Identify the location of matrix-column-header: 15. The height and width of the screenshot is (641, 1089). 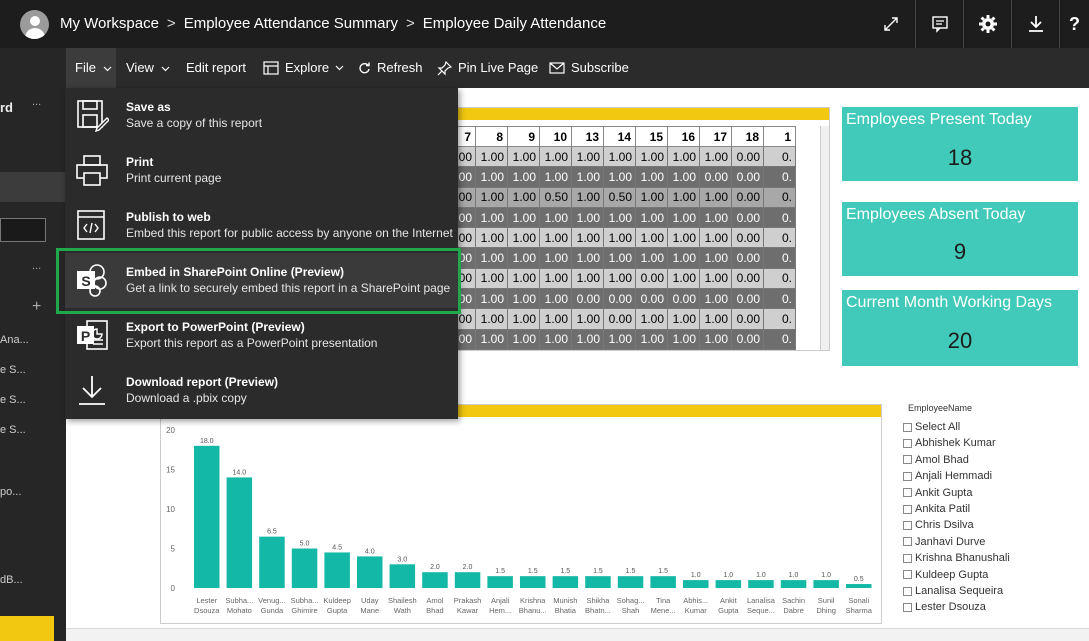
(651, 136).